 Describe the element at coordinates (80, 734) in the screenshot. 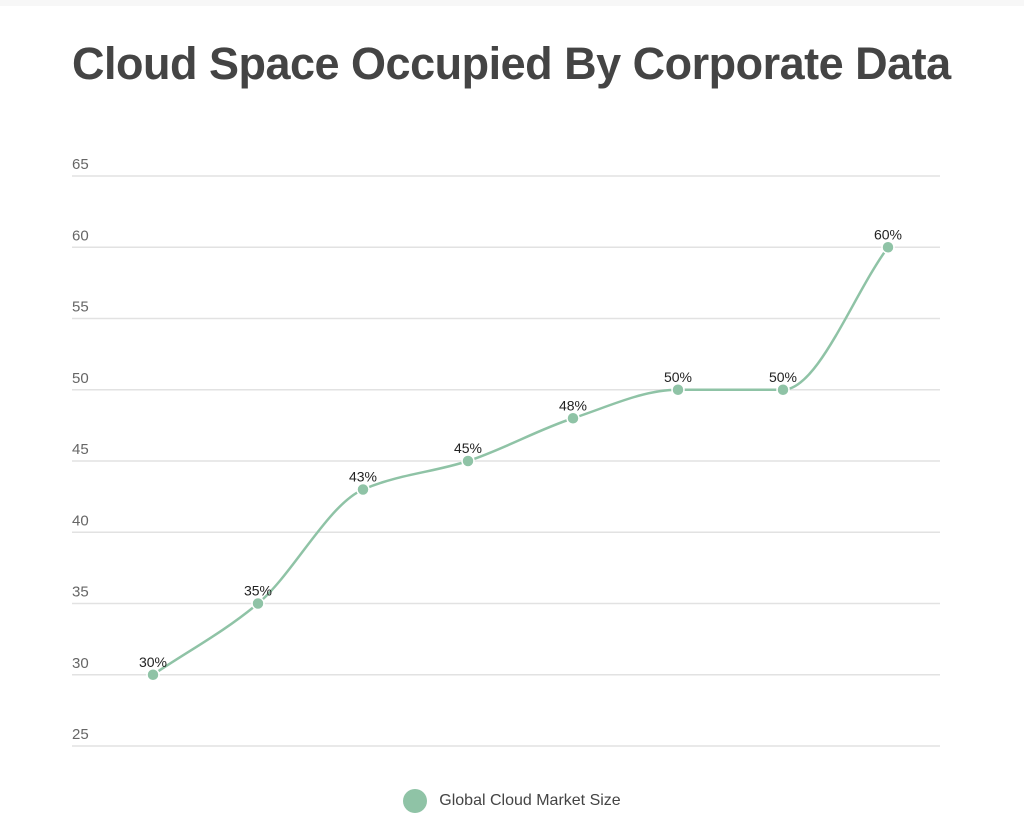

I see `y-tick-label: 25` at that location.